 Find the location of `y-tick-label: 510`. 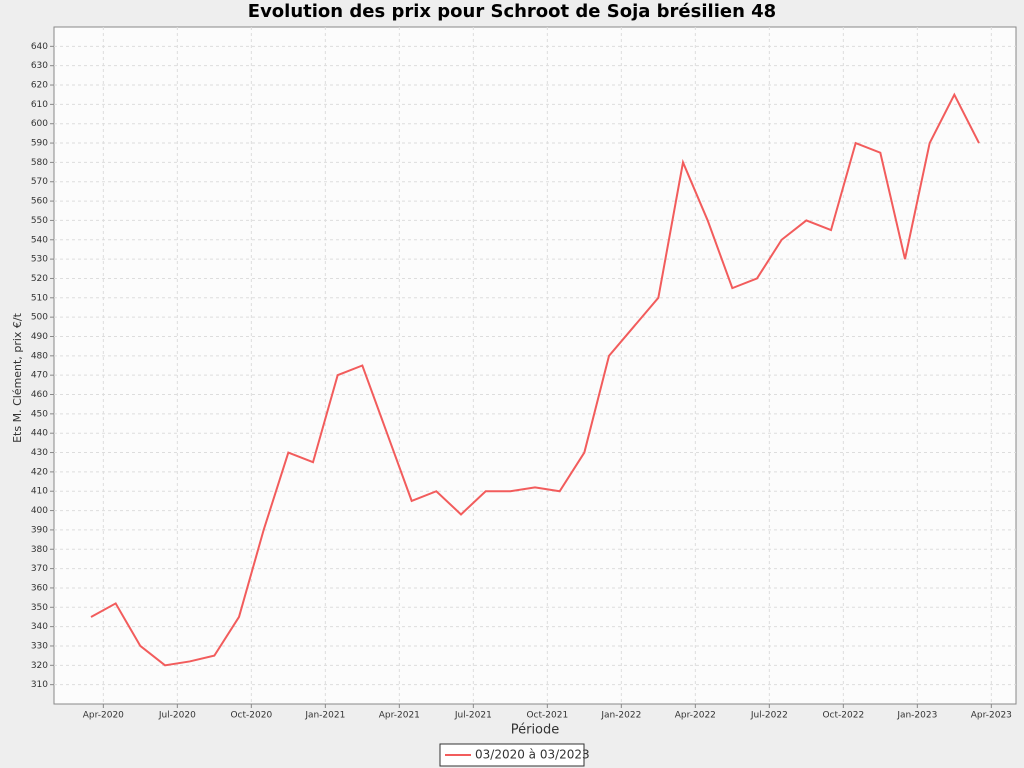

y-tick-label: 510 is located at coordinates (39, 298).